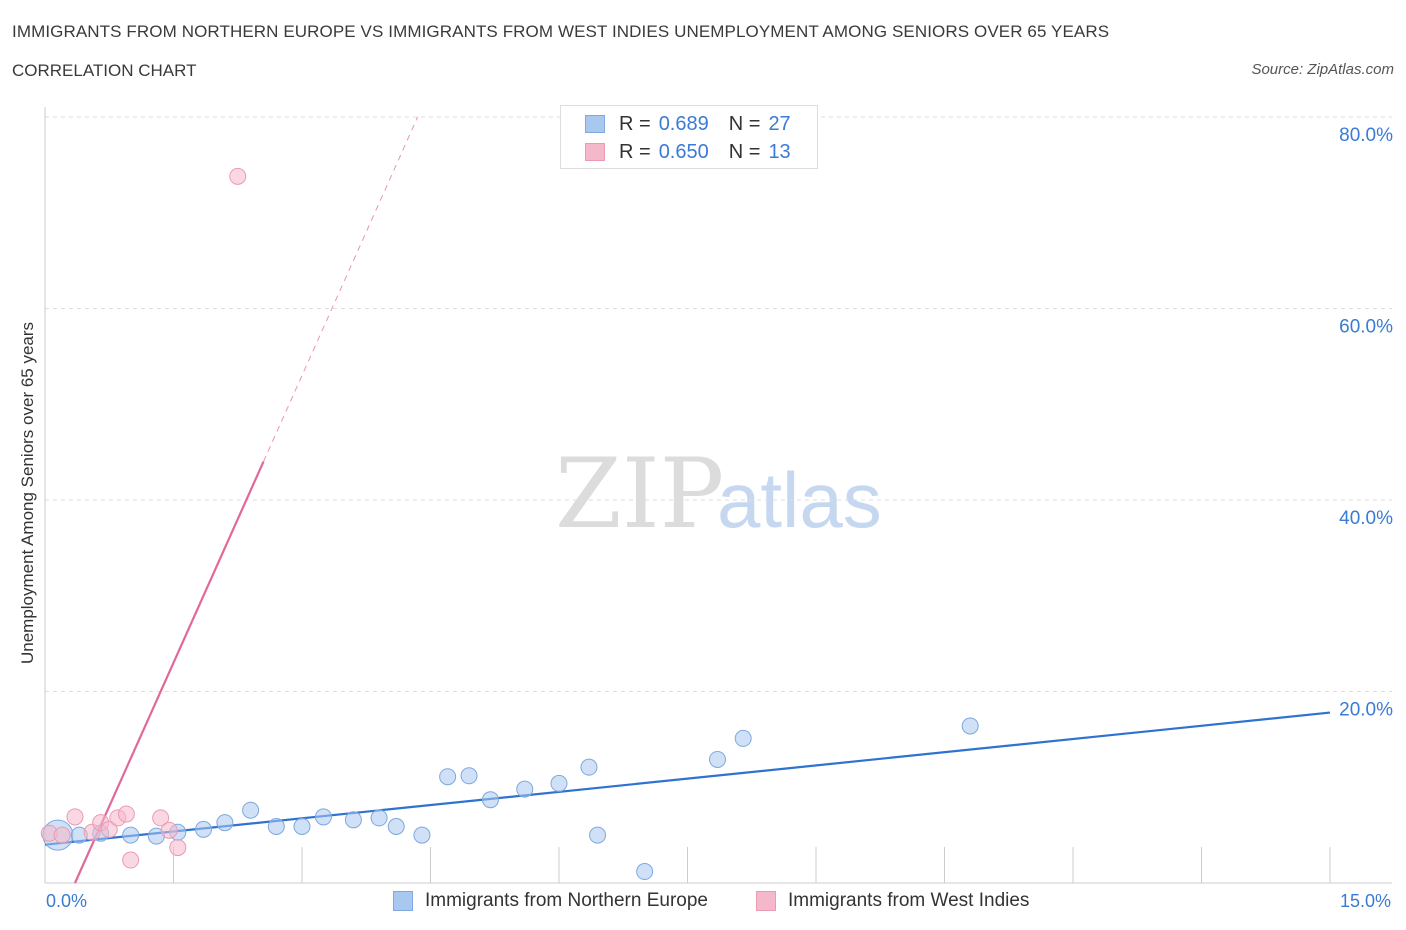 The image size is (1406, 930). I want to click on watermark: ZIP atlas, so click(718, 494).